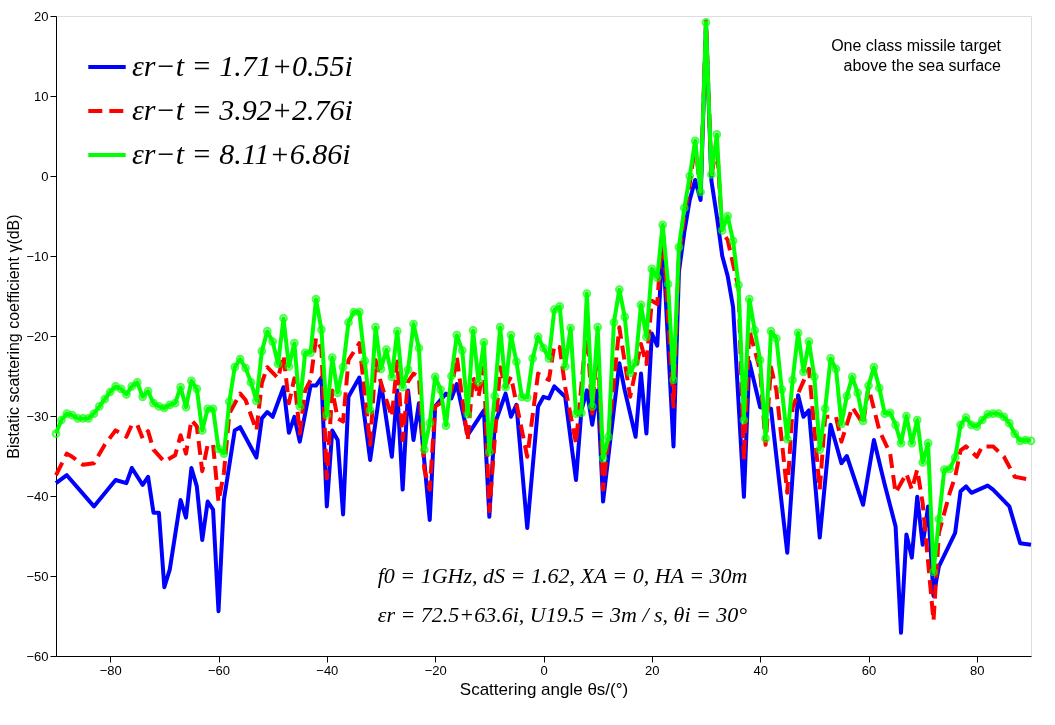  I want to click on y-tick-label: −30, so click(37, 416).